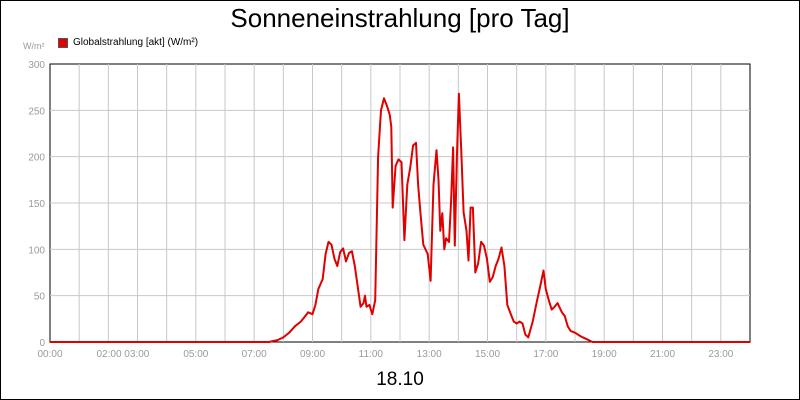 The height and width of the screenshot is (400, 800). I want to click on y-tick-label: 150, so click(36, 204).